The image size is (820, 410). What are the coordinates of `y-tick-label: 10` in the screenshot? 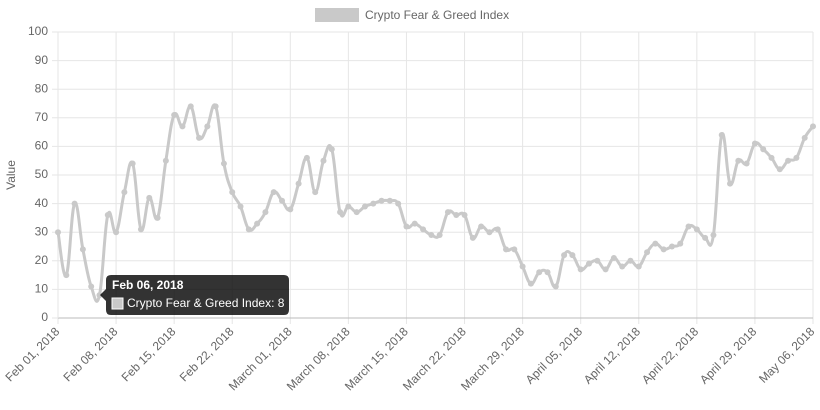 It's located at (42, 289).